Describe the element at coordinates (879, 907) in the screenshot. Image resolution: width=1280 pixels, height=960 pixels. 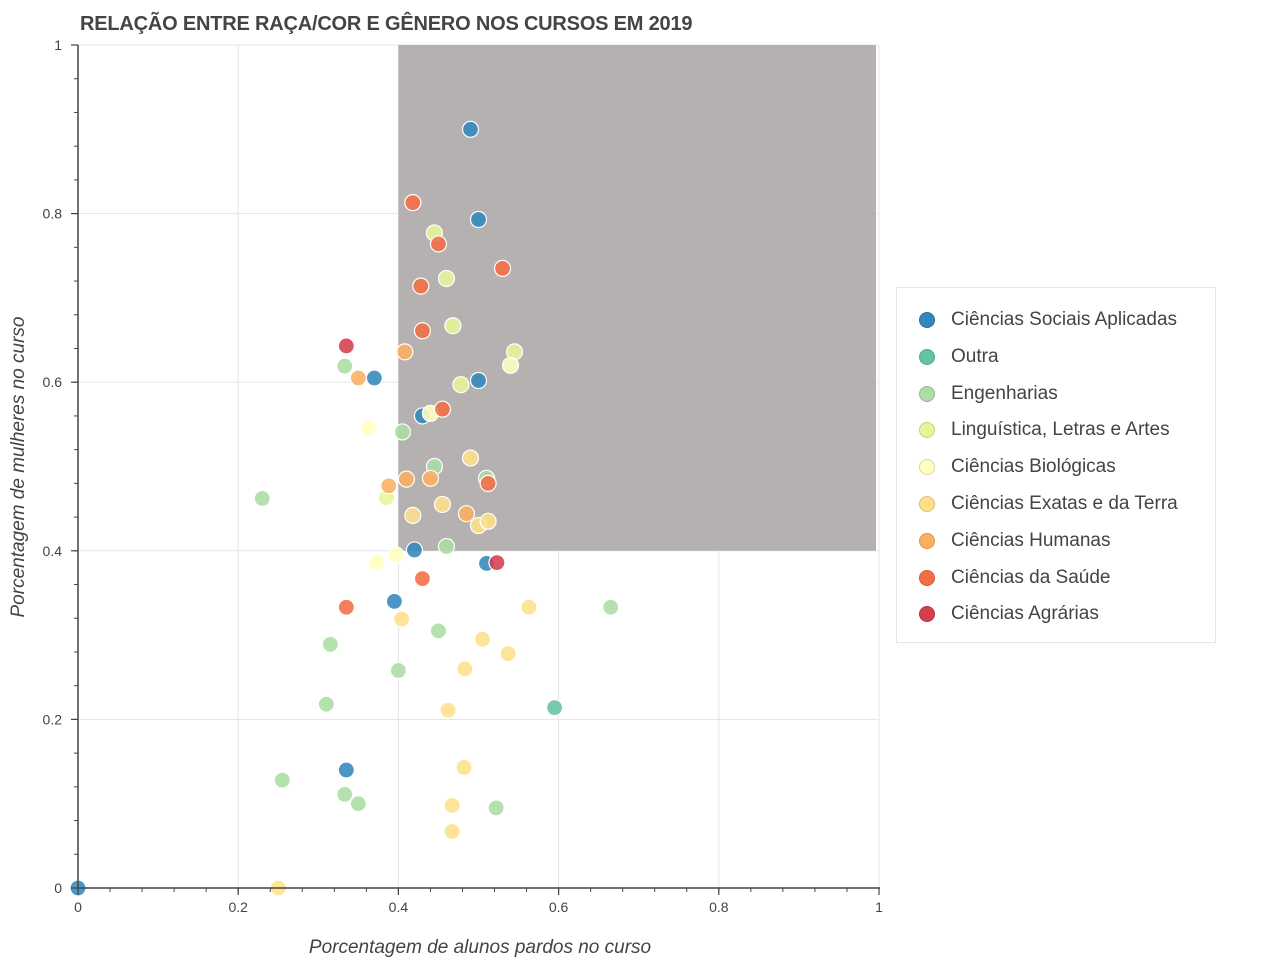
I see `x-tick-label: 1` at that location.